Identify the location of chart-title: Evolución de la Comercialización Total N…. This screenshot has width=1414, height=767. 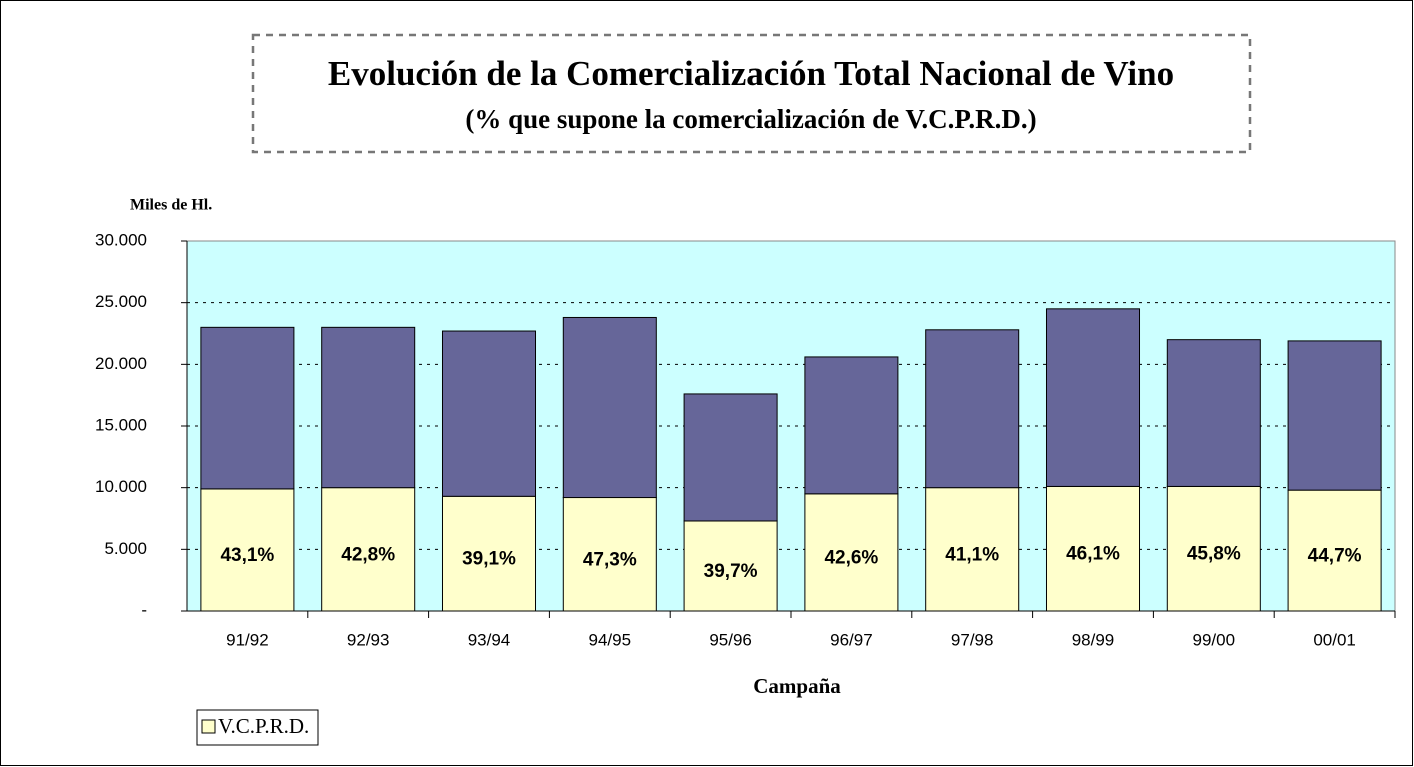
(751, 73).